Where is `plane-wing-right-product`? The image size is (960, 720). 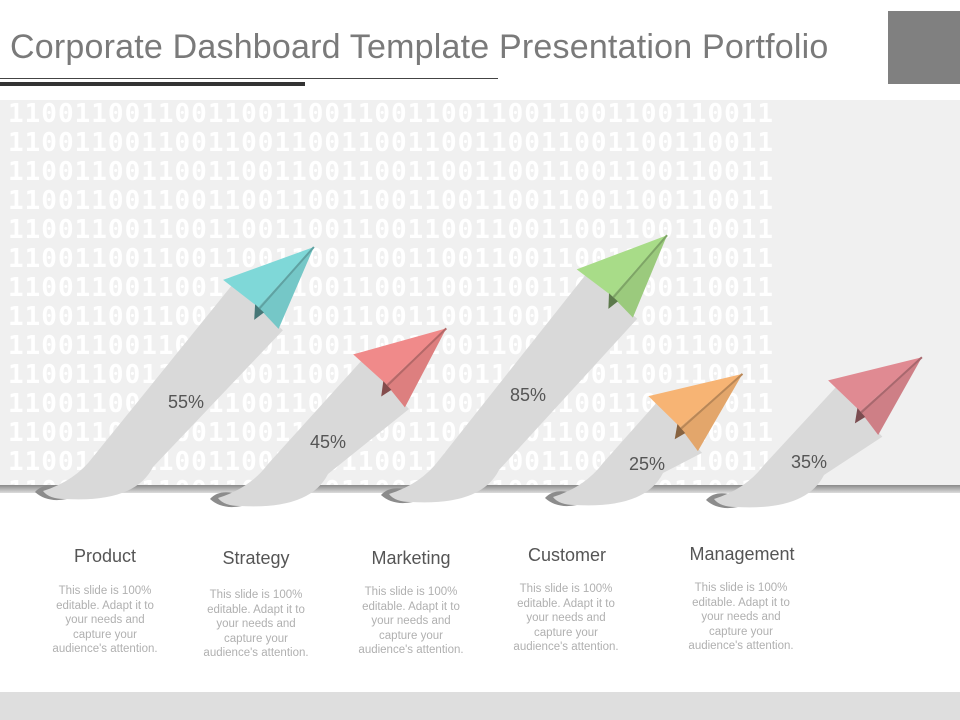
plane-wing-right-product is located at coordinates (286, 288).